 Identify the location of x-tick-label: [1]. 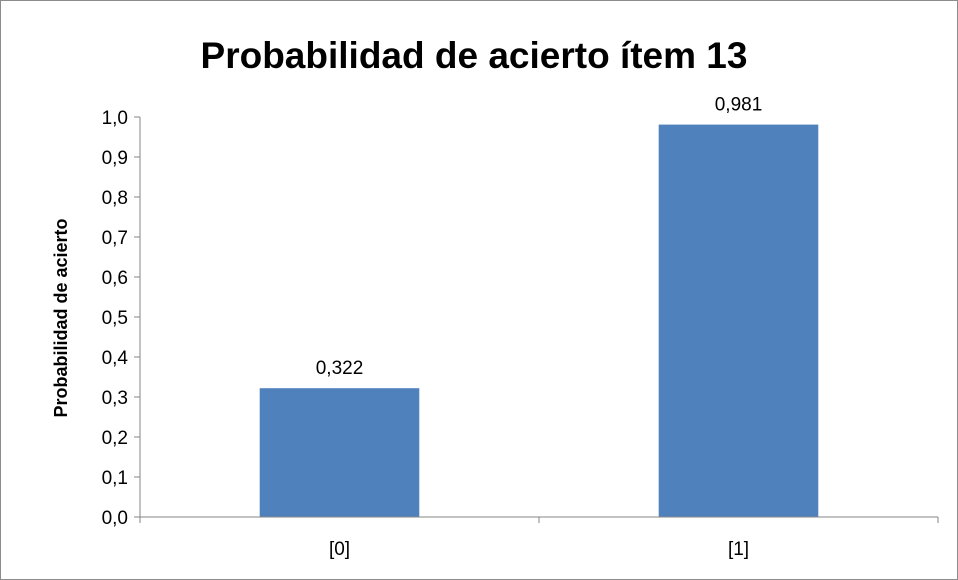
(738, 549).